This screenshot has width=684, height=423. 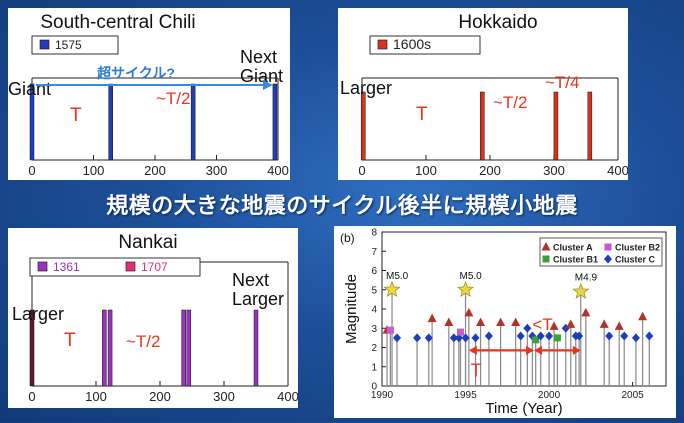 I want to click on mainshock-star, so click(x=581, y=290).